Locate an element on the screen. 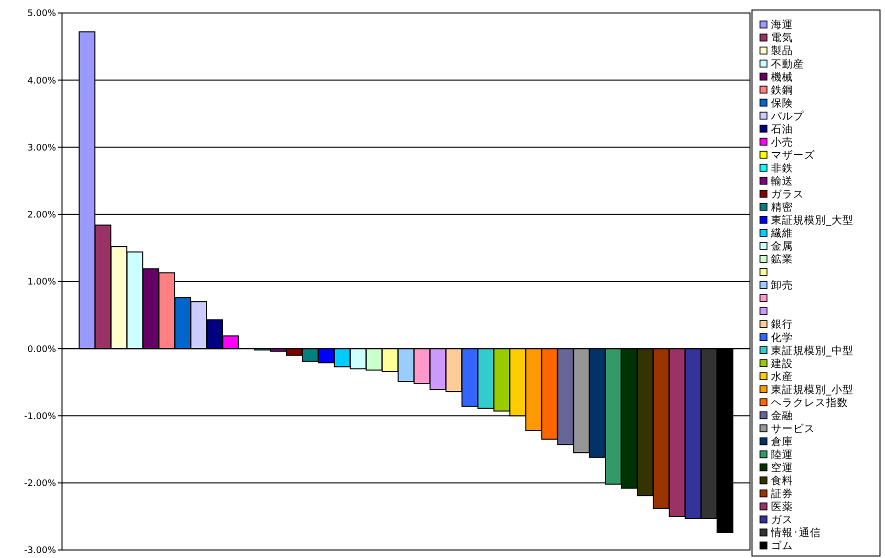 Image resolution: width=885 pixels, height=558 pixels. legend-label: 空運 is located at coordinates (782, 467).